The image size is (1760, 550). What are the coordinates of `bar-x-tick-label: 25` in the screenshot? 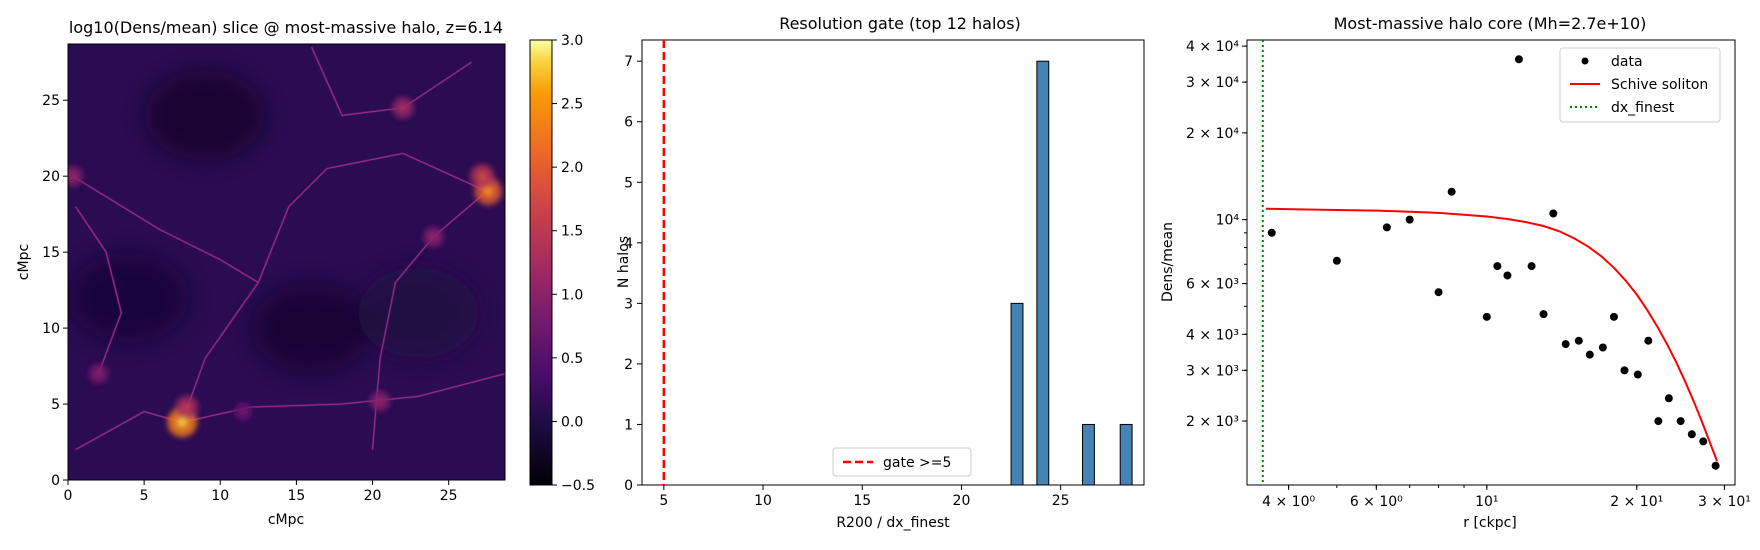 It's located at (1061, 501).